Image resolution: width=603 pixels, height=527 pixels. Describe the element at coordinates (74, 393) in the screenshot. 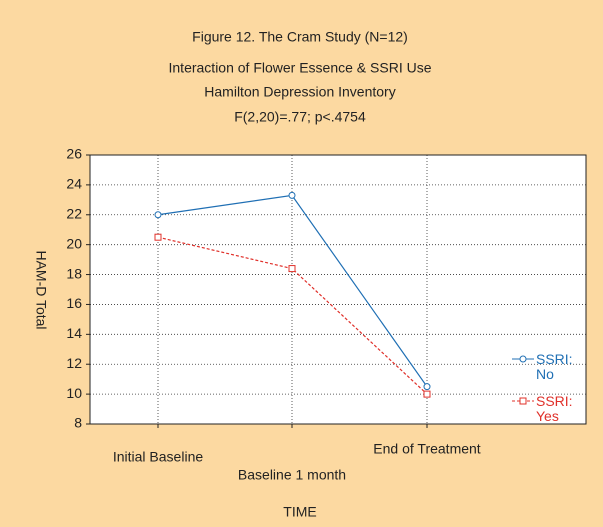

I see `y-tick-label: 10` at that location.